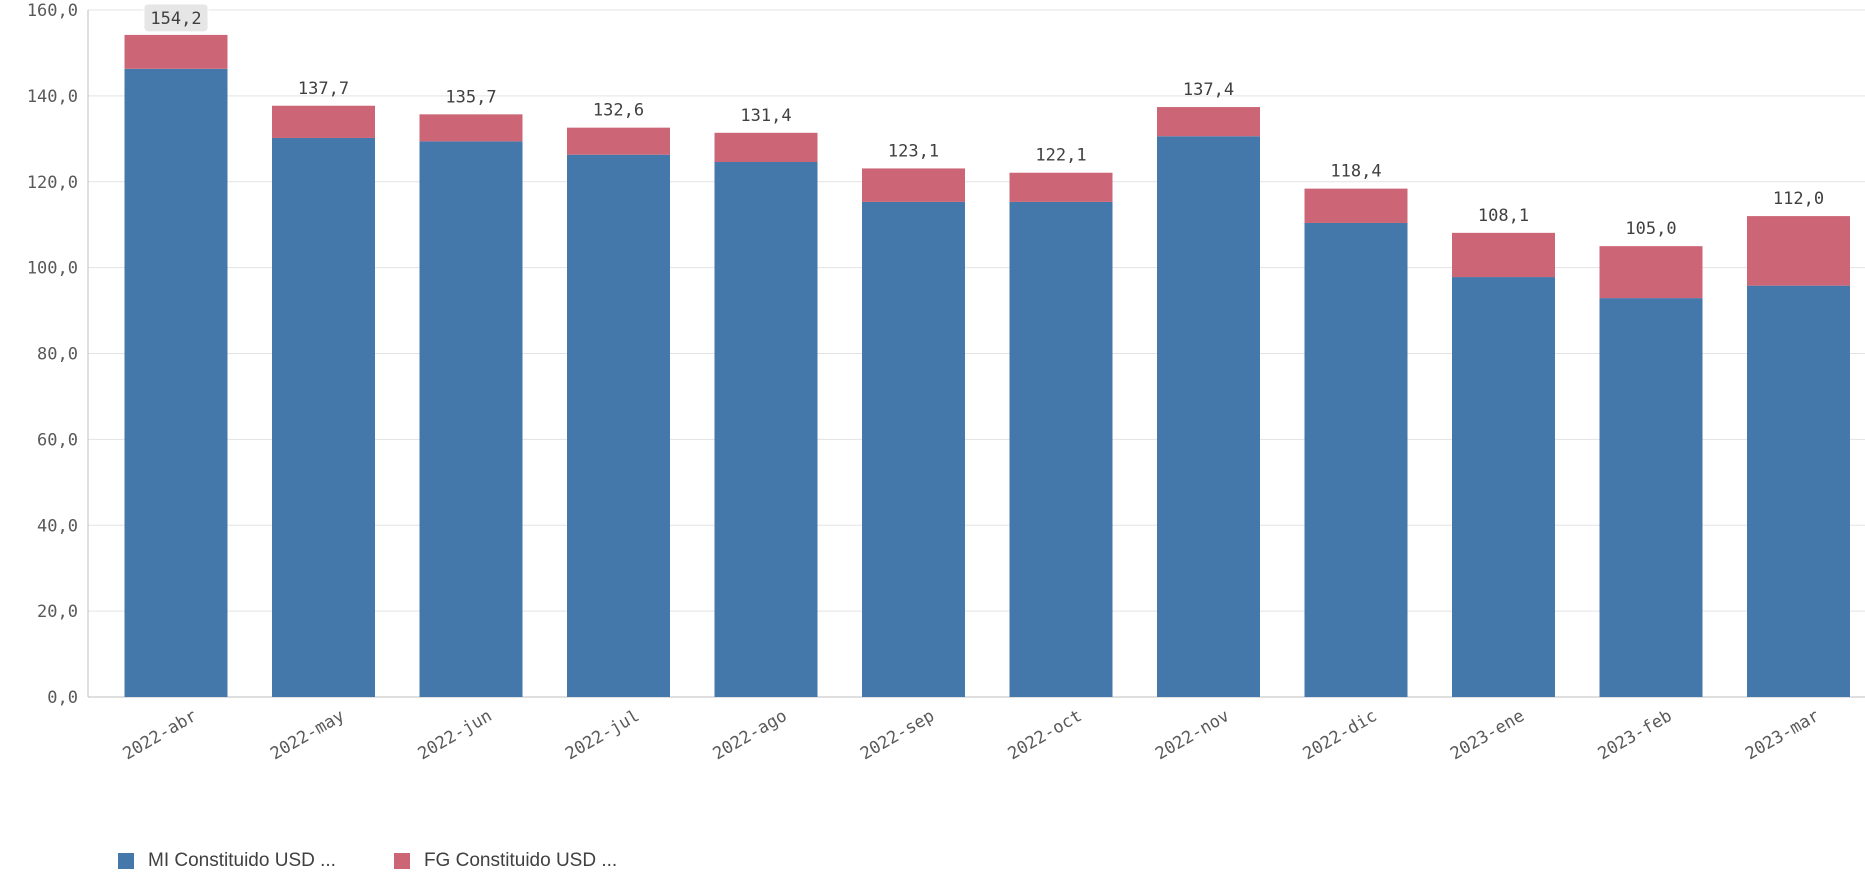  I want to click on total-label: 154,2, so click(175, 19).